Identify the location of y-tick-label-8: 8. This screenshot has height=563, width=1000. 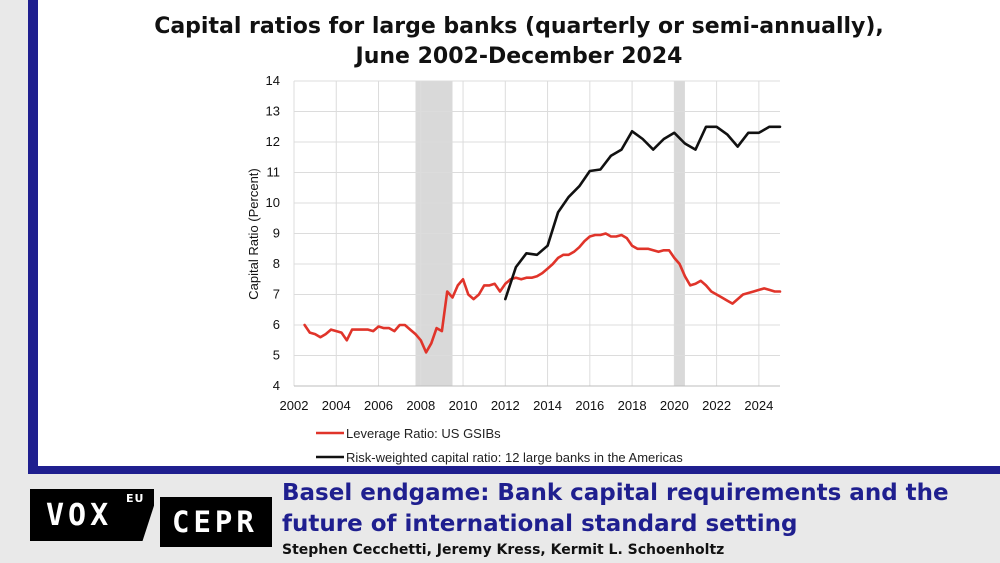
(276, 263).